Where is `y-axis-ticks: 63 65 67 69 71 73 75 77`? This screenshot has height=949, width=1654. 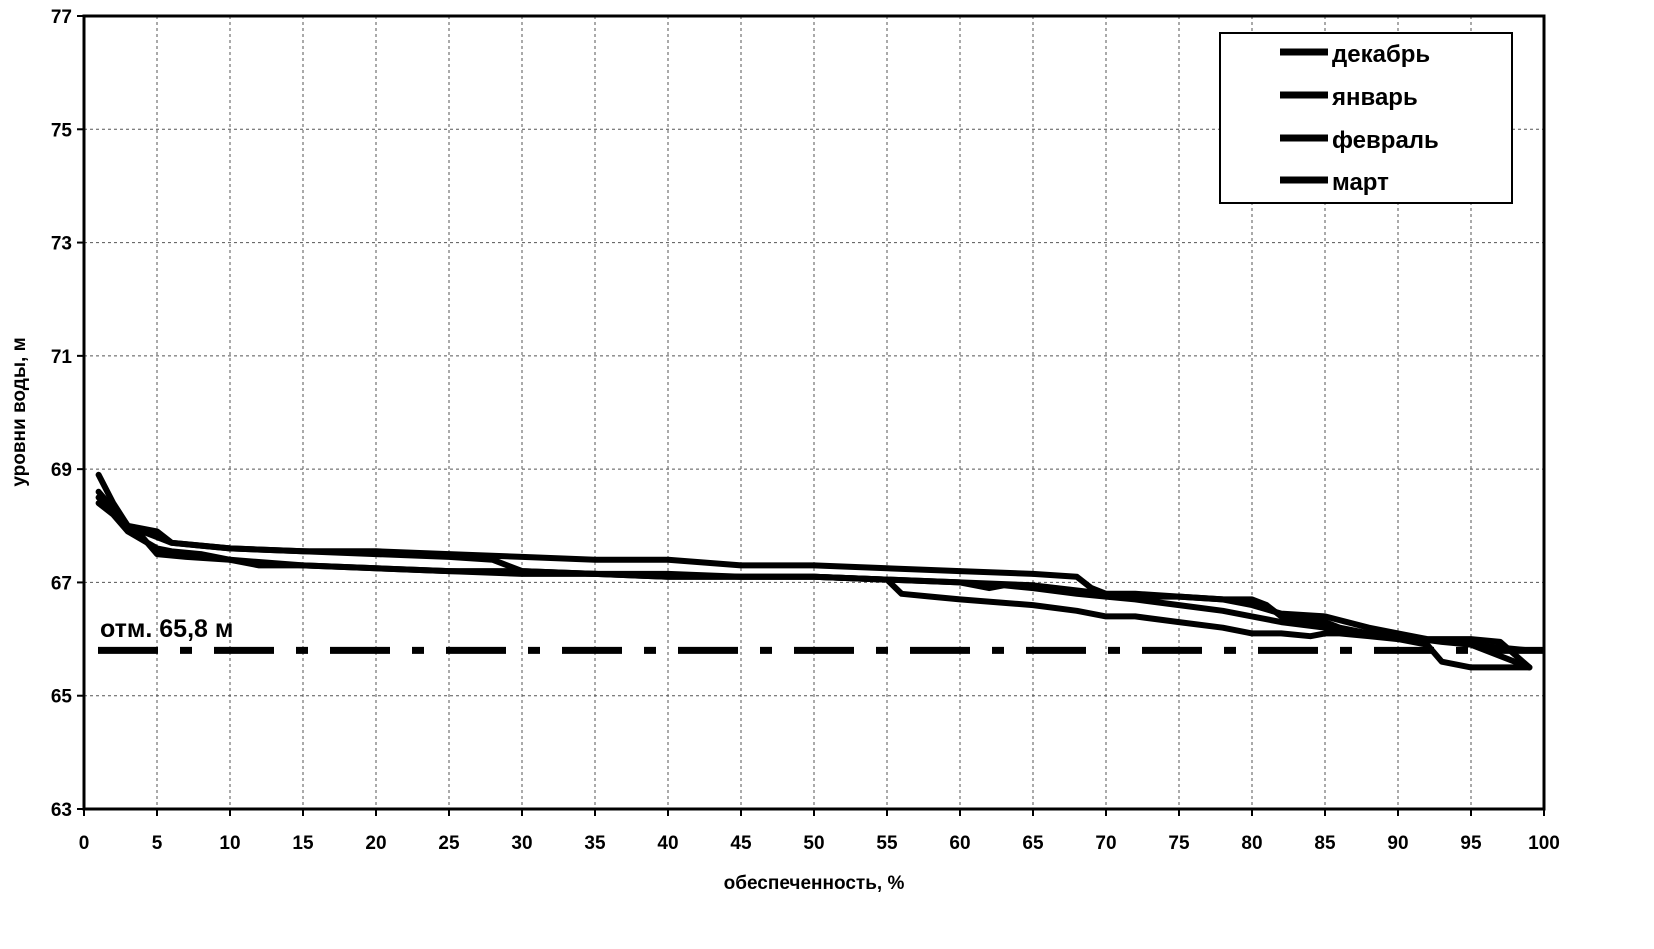 y-axis-ticks: 63 65 67 69 71 73 75 77 is located at coordinates (67, 414).